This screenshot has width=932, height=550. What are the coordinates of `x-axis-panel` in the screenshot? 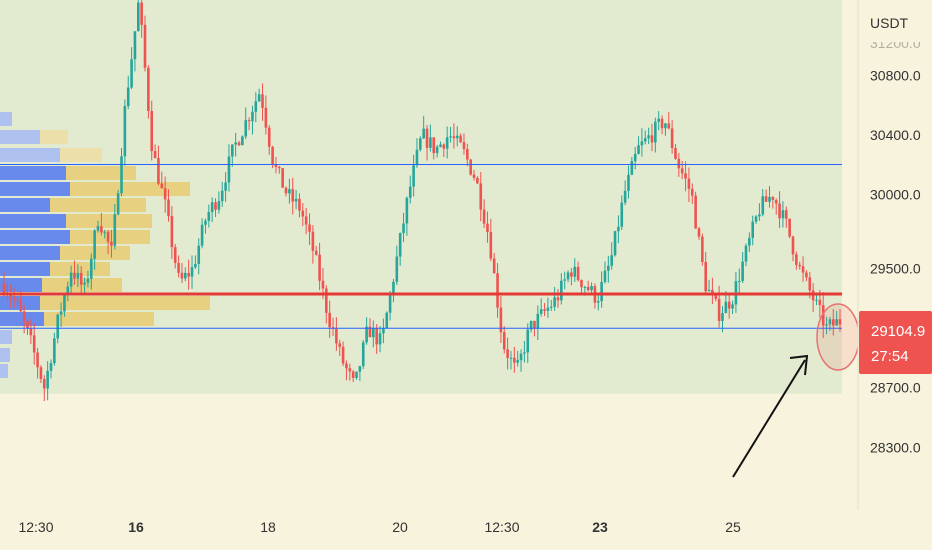 It's located at (466, 530).